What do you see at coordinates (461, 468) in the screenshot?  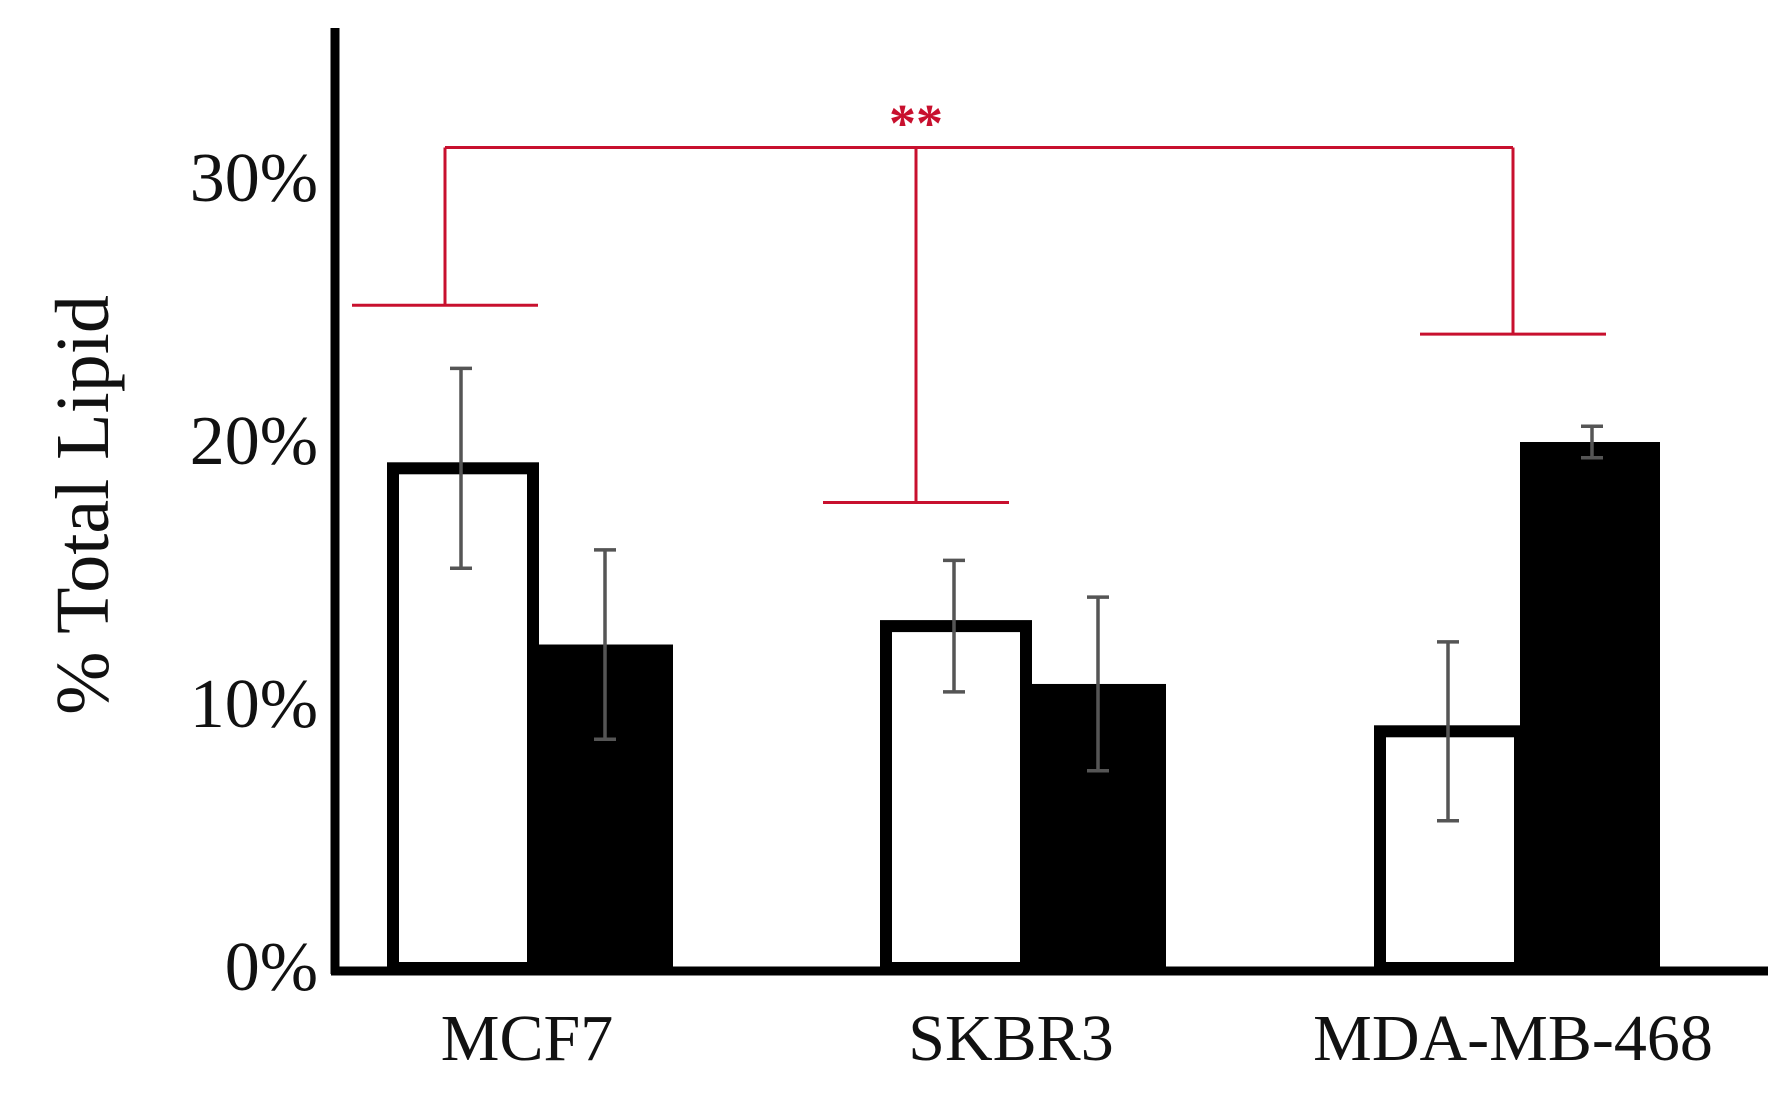 I see `error-bar-open-mcf7` at bounding box center [461, 468].